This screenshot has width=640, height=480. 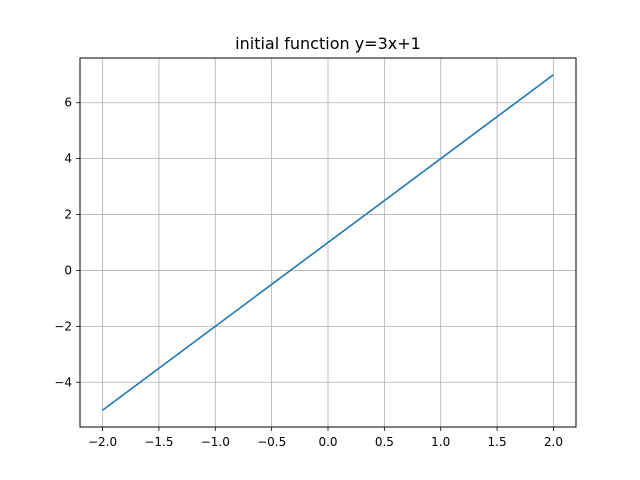 I want to click on x-tick-label: 2.0, so click(x=553, y=442).